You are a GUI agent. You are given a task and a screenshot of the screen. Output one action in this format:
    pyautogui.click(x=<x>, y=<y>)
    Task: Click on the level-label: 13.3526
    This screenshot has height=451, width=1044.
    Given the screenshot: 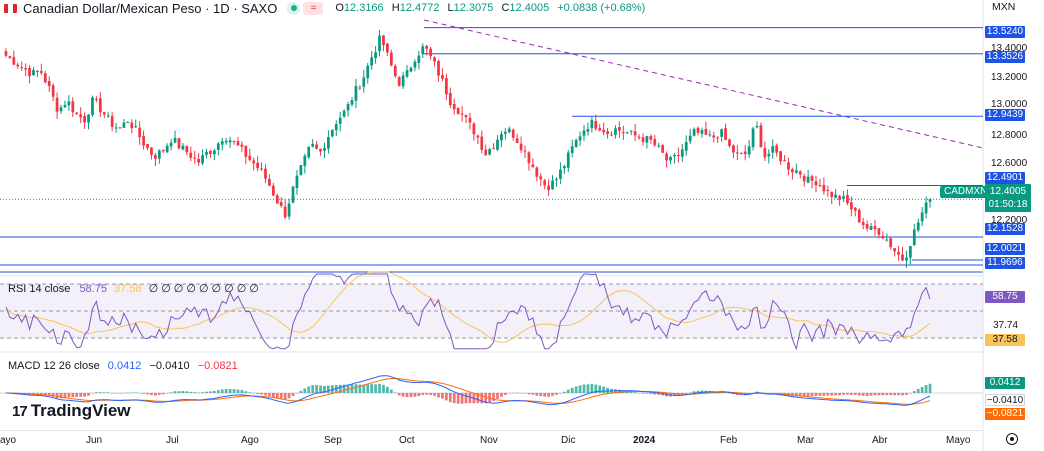 What is the action you would take?
    pyautogui.click(x=1005, y=57)
    